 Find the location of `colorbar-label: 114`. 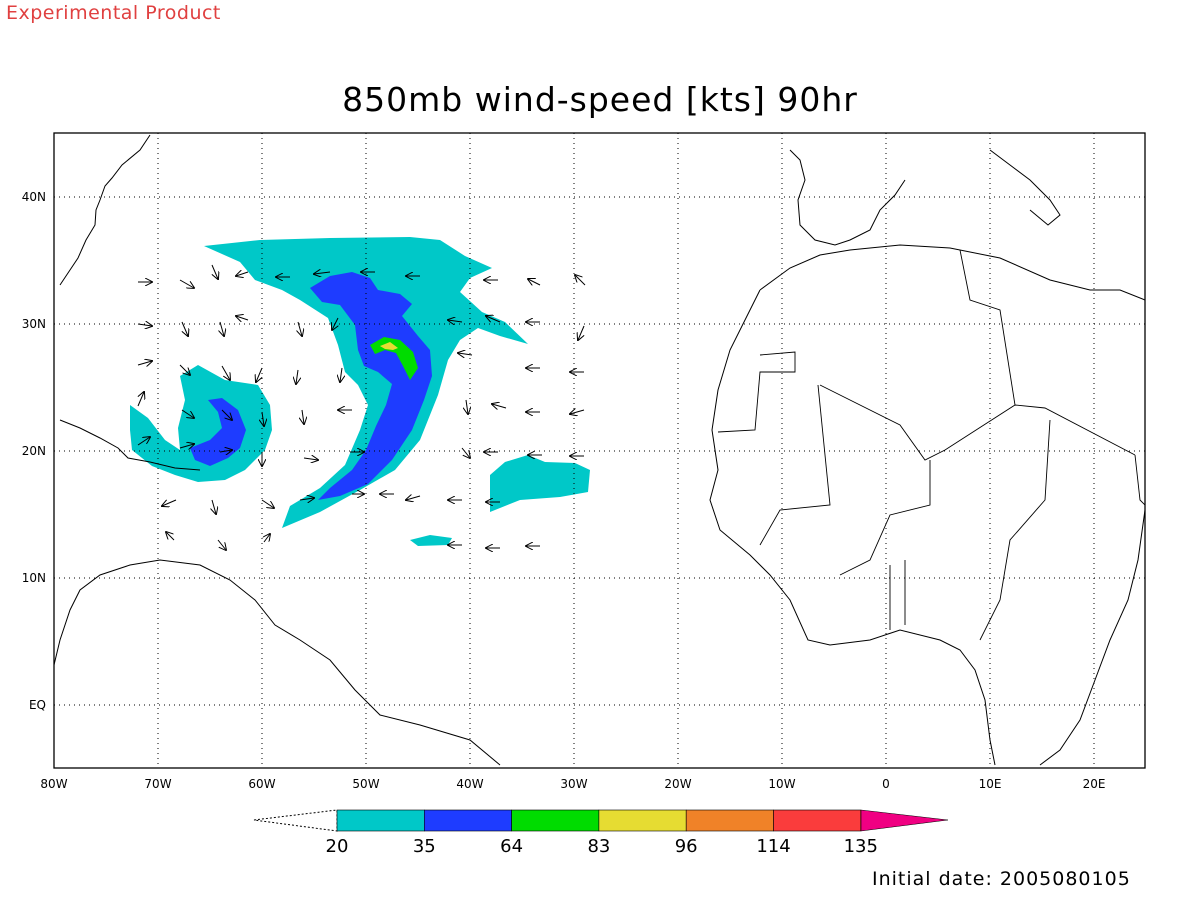

colorbar-label: 114 is located at coordinates (773, 846).